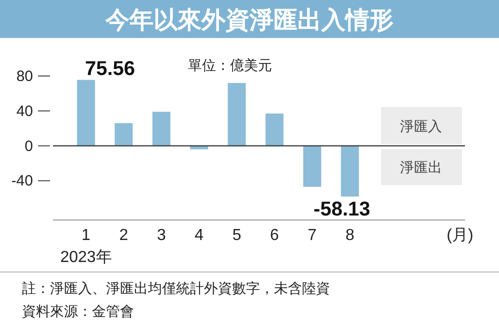 Image resolution: width=499 pixels, height=329 pixels. I want to click on x-tick-label: 2, so click(123, 235).